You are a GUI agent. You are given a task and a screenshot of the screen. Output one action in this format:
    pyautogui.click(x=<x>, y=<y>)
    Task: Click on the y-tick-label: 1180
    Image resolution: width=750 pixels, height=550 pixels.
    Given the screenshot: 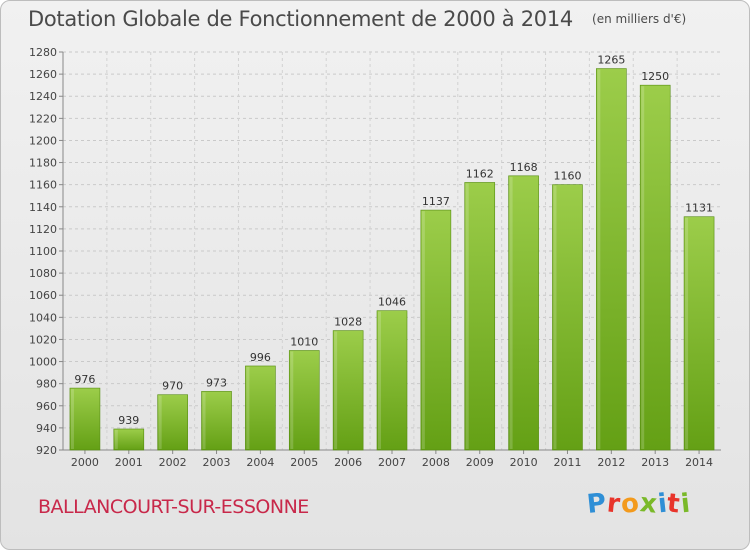 What is the action you would take?
    pyautogui.click(x=43, y=163)
    